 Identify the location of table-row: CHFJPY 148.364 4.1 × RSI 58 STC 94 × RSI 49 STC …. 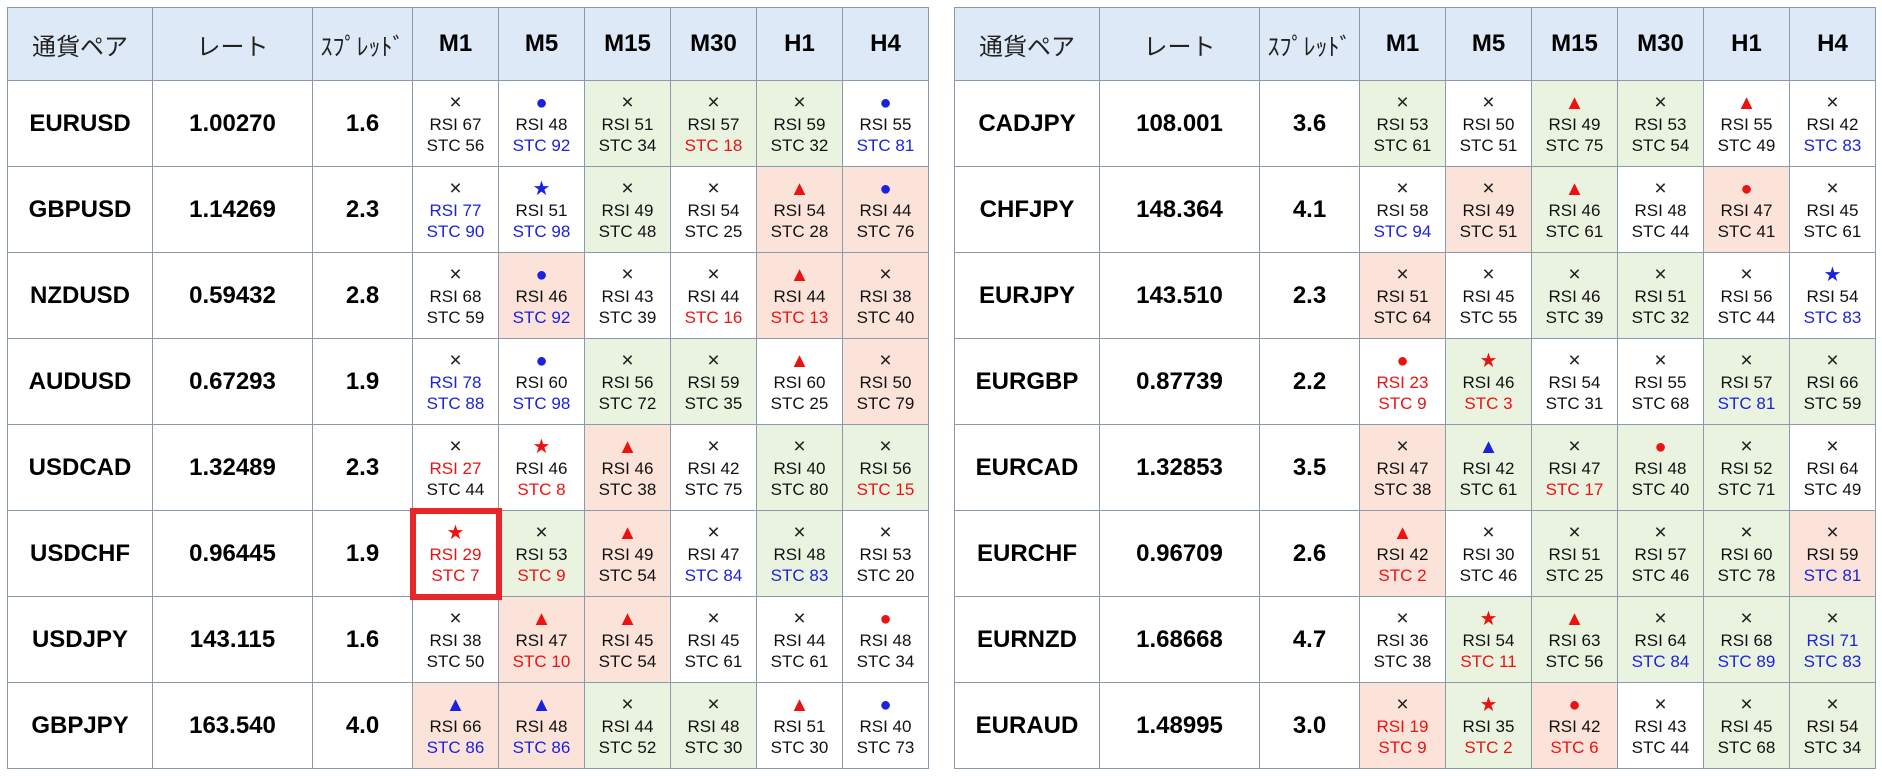
(1415, 209).